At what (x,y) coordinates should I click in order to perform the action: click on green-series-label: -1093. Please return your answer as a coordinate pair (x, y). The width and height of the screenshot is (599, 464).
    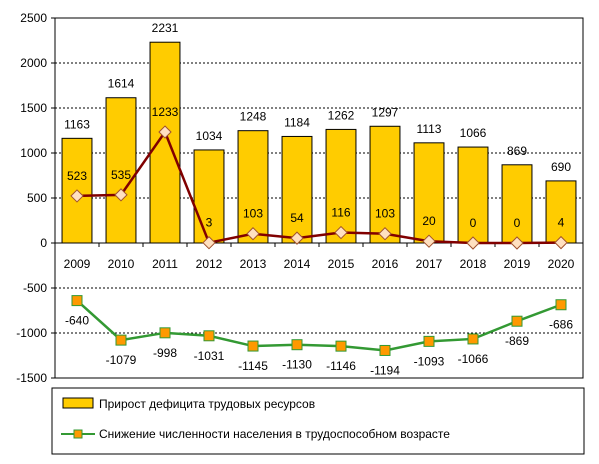
    Looking at the image, I should click on (429, 361).